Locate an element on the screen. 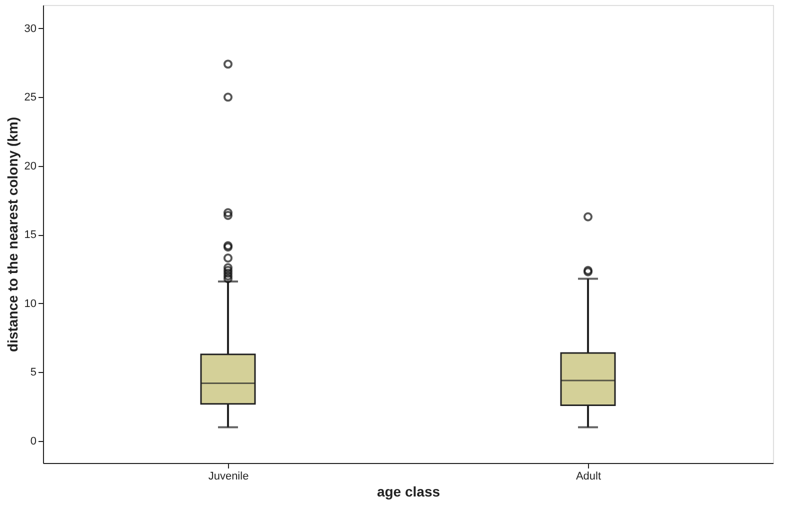 The height and width of the screenshot is (519, 803). y-tick-label: 10 is located at coordinates (30, 304).